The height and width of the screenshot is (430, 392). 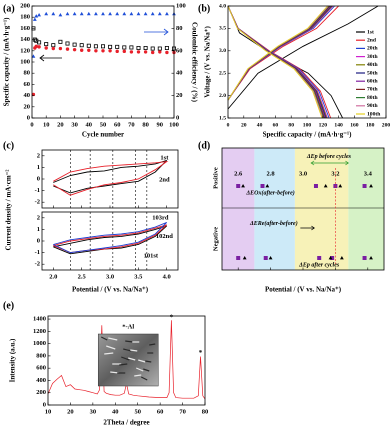 What do you see at coordinates (208, 62) in the screenshot?
I see `y-axis-title: Voltage / (V vs. Na/Na⁺)` at bounding box center [208, 62].